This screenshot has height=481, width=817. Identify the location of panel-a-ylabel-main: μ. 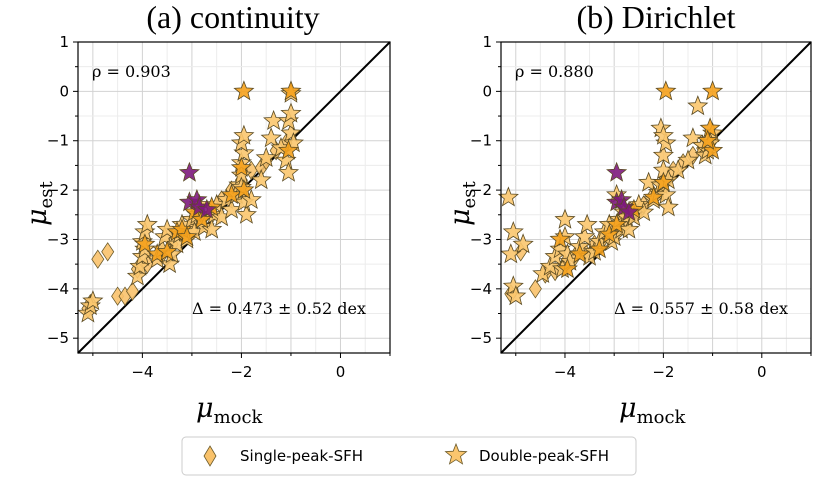
(37, 217).